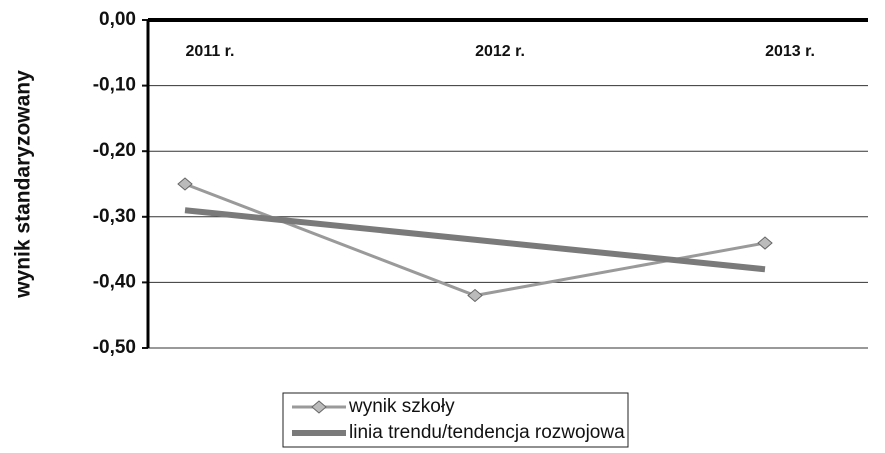 Image resolution: width=885 pixels, height=453 pixels. What do you see at coordinates (114, 150) in the screenshot?
I see `y-tick-label: -0,20` at bounding box center [114, 150].